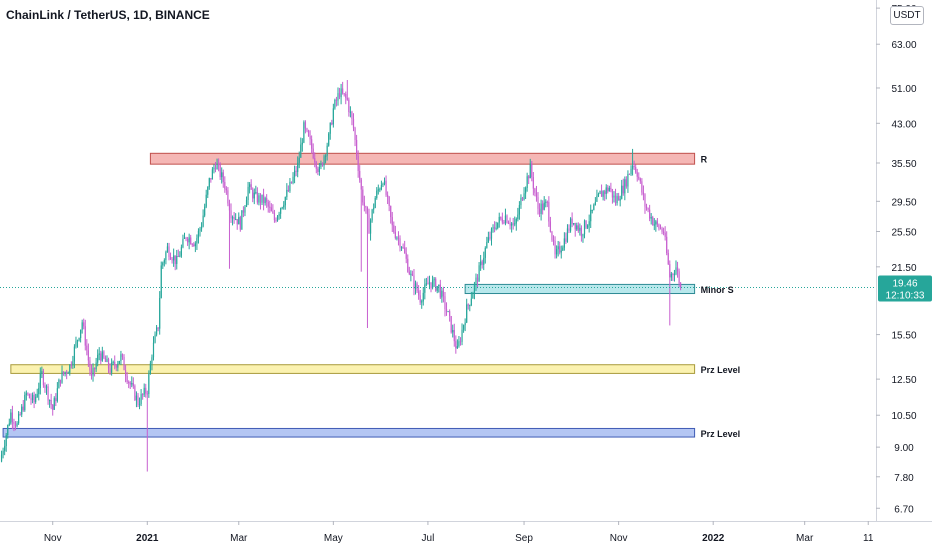 This screenshot has width=932, height=550. I want to click on time-tick-label: 2022, so click(713, 538).